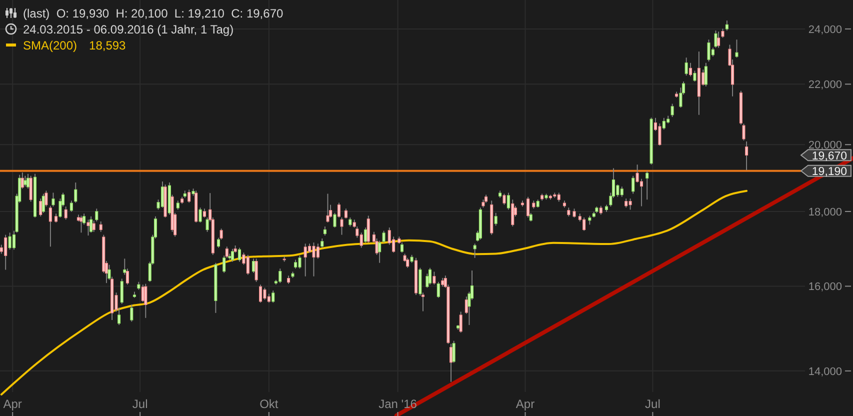  I want to click on text: SMA(200), so click(50, 45).